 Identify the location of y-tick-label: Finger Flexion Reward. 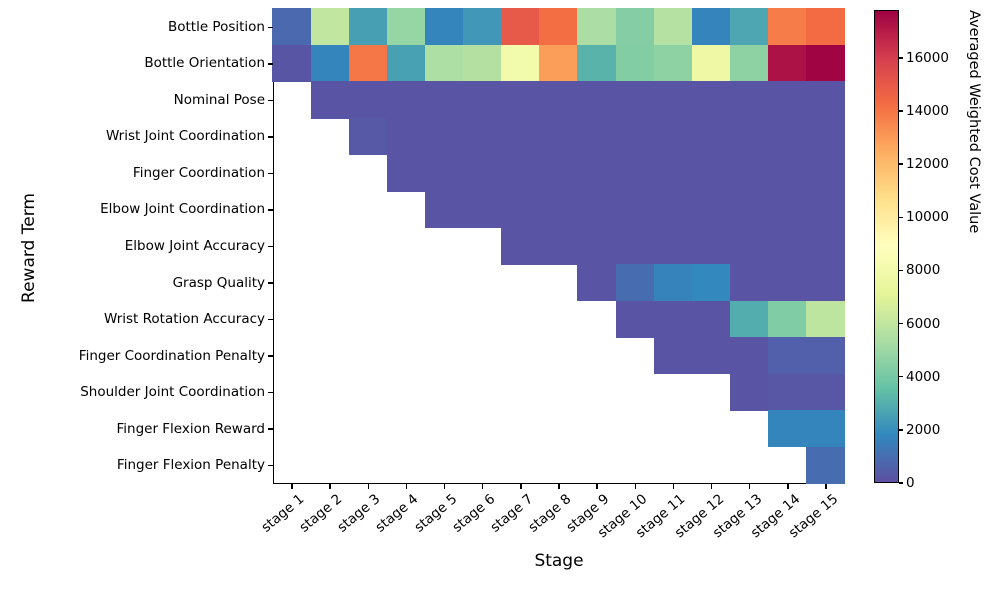
(190, 428).